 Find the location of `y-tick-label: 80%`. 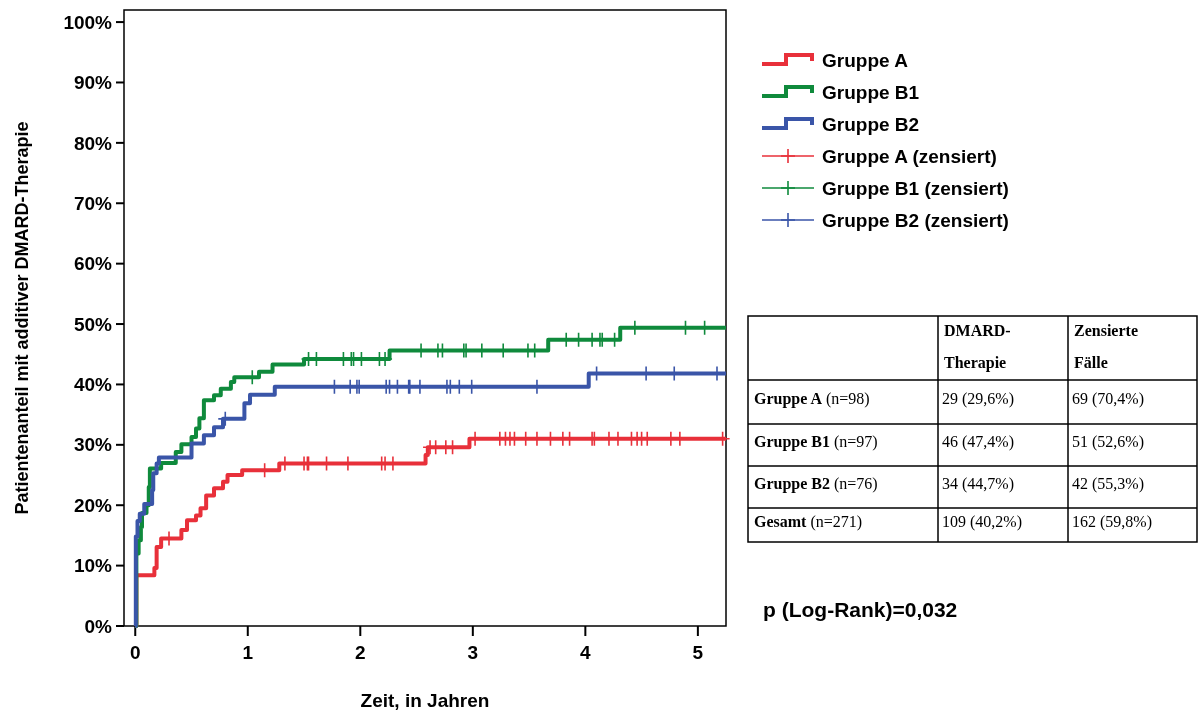

y-tick-label: 80% is located at coordinates (93, 143).